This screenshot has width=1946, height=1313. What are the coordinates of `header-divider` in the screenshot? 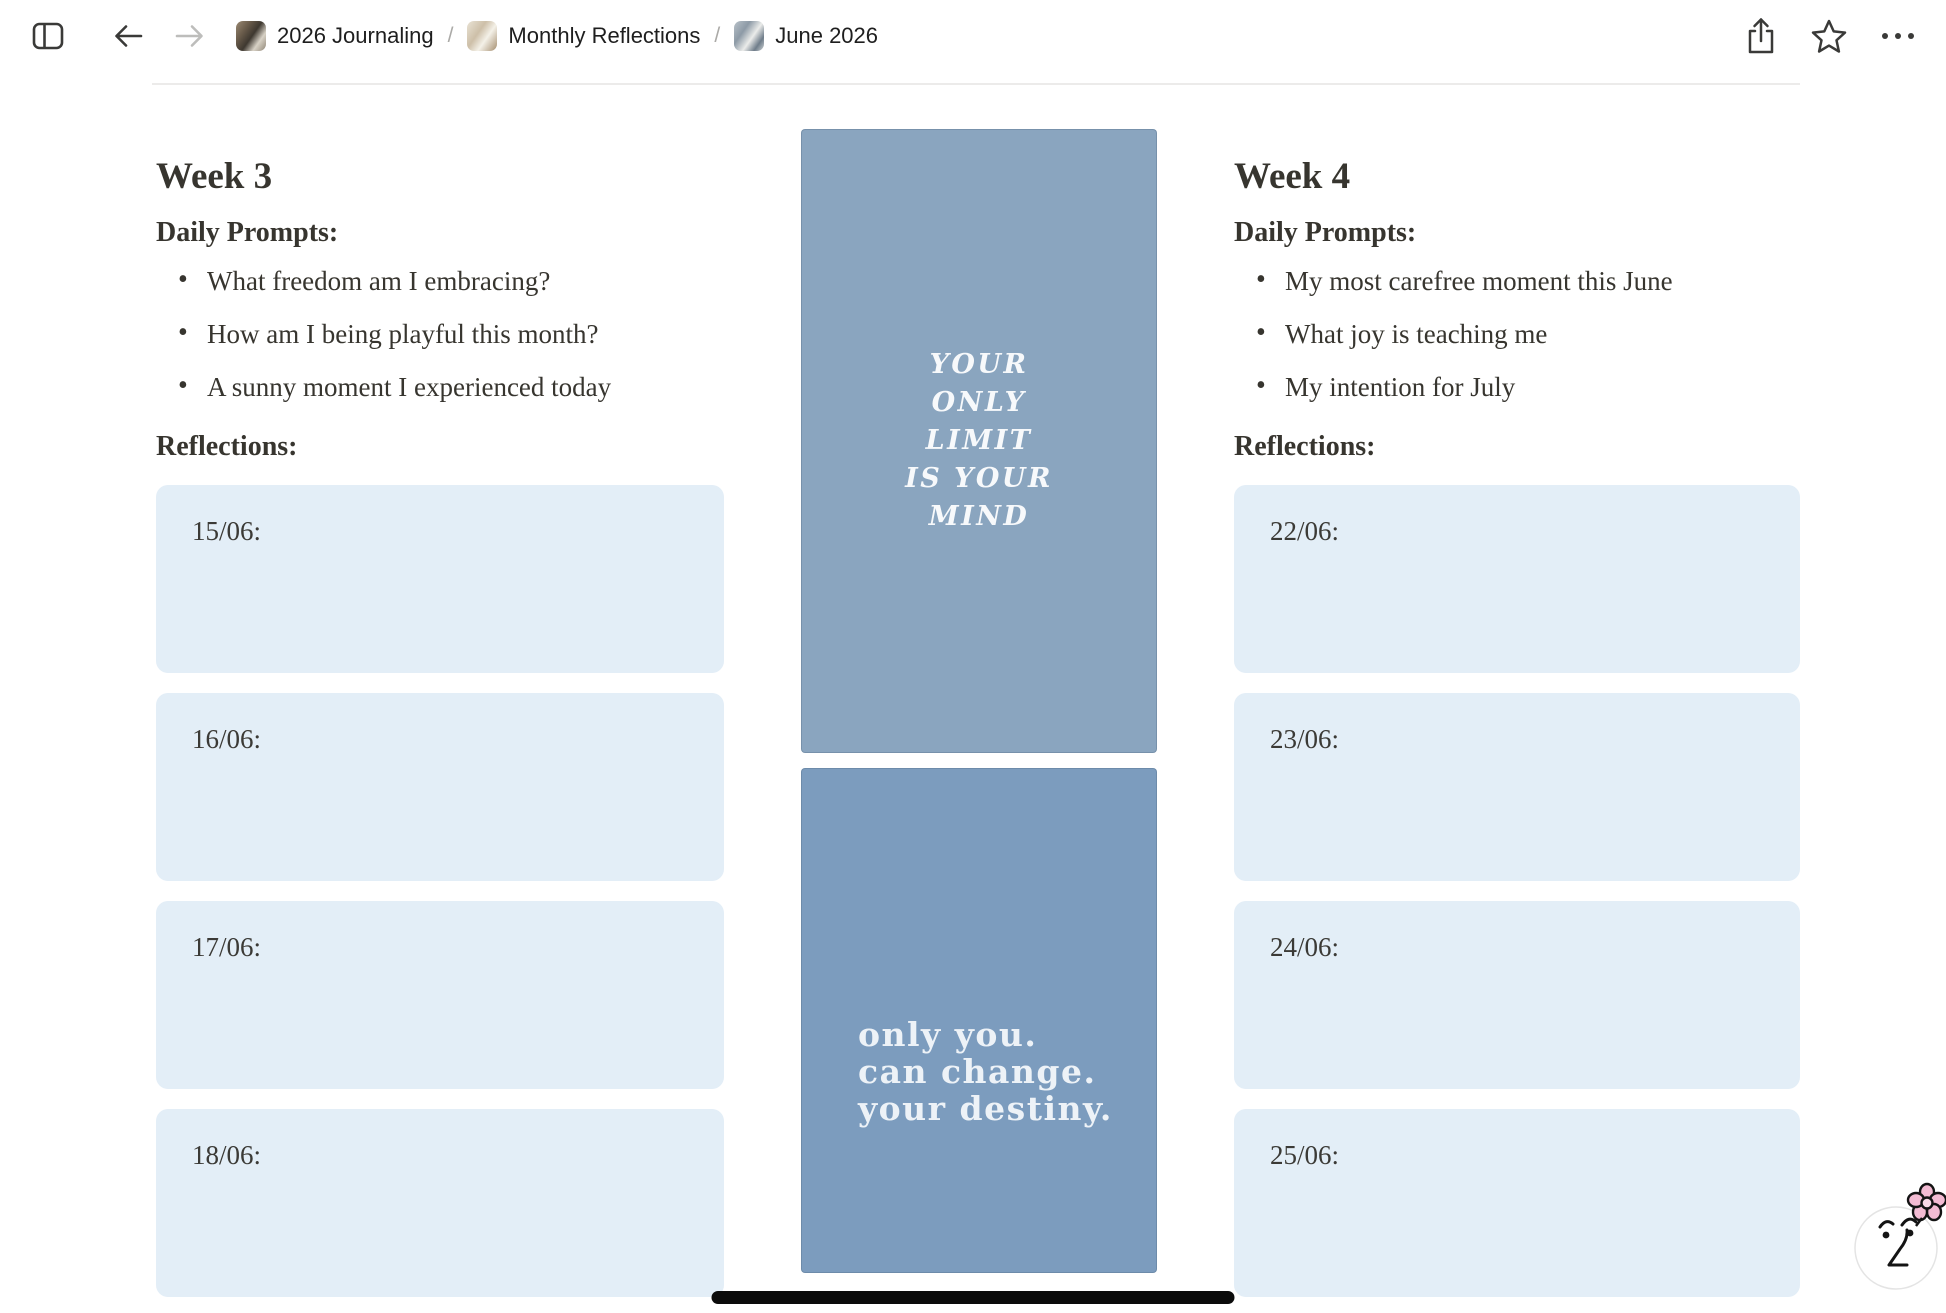 It's located at (976, 84).